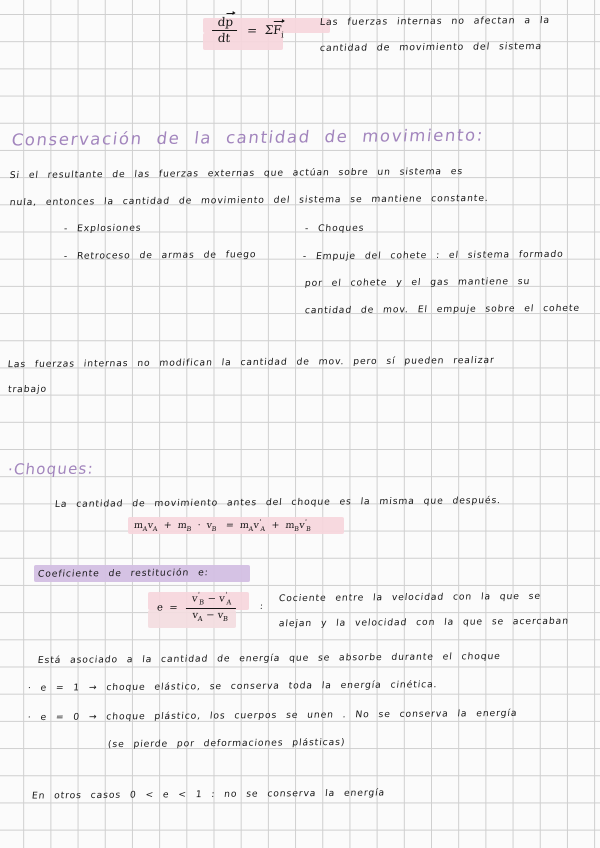 This screenshot has height=848, width=600. What do you see at coordinates (334, 228) in the screenshot?
I see `example-right-item-1: - Choques` at bounding box center [334, 228].